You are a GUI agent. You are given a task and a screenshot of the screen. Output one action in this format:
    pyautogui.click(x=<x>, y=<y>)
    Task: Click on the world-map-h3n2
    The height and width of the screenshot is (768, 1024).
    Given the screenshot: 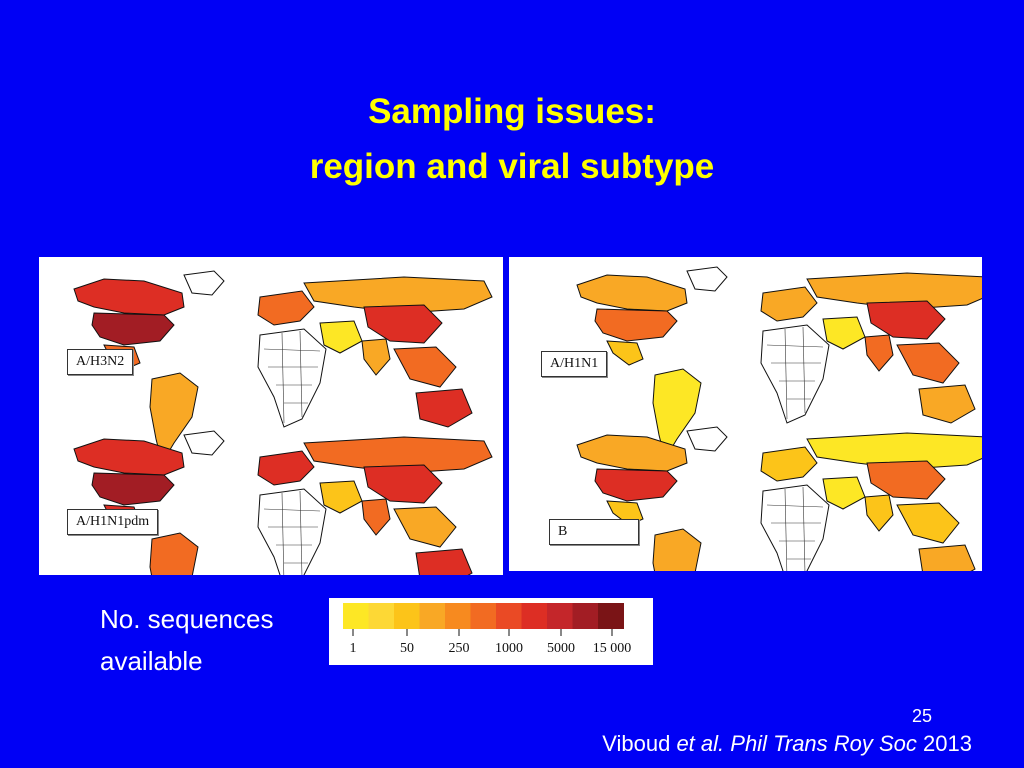 What is the action you would take?
    pyautogui.click(x=283, y=367)
    